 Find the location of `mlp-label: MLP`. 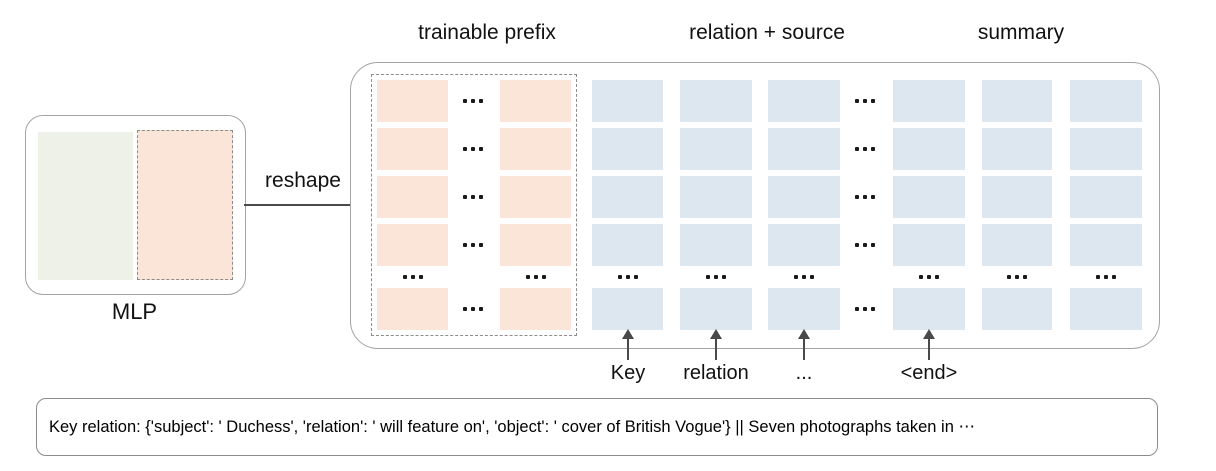

mlp-label: MLP is located at coordinates (134, 311).